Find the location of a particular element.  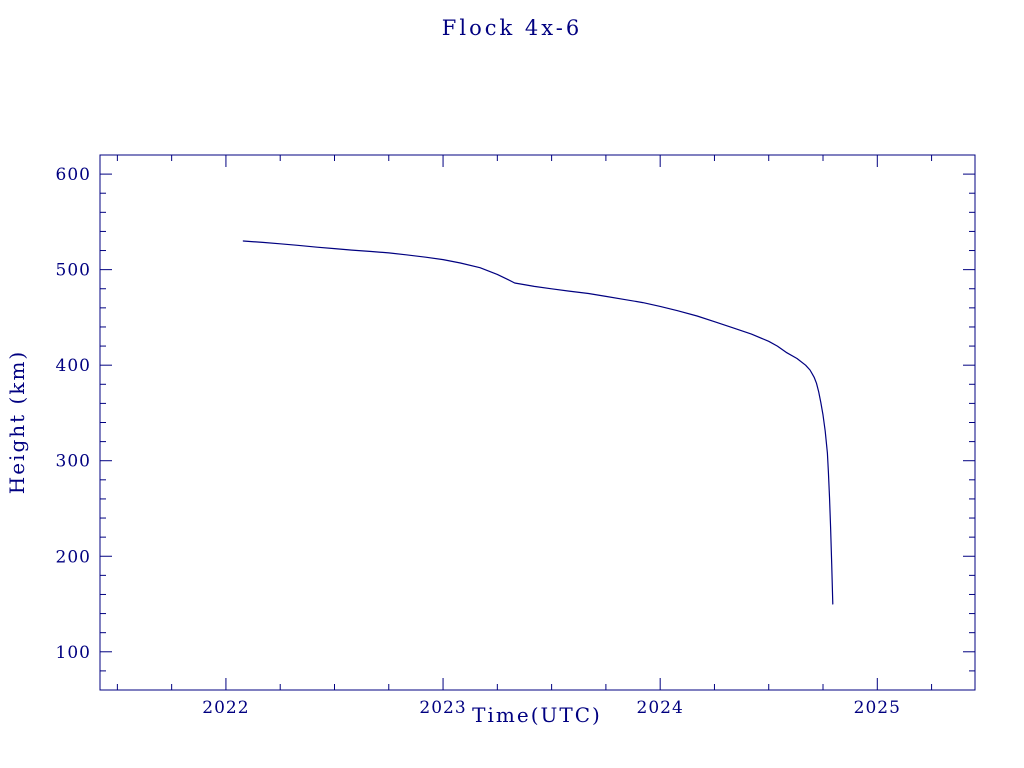

chart-title: Flock 4x-6 is located at coordinates (512, 28).